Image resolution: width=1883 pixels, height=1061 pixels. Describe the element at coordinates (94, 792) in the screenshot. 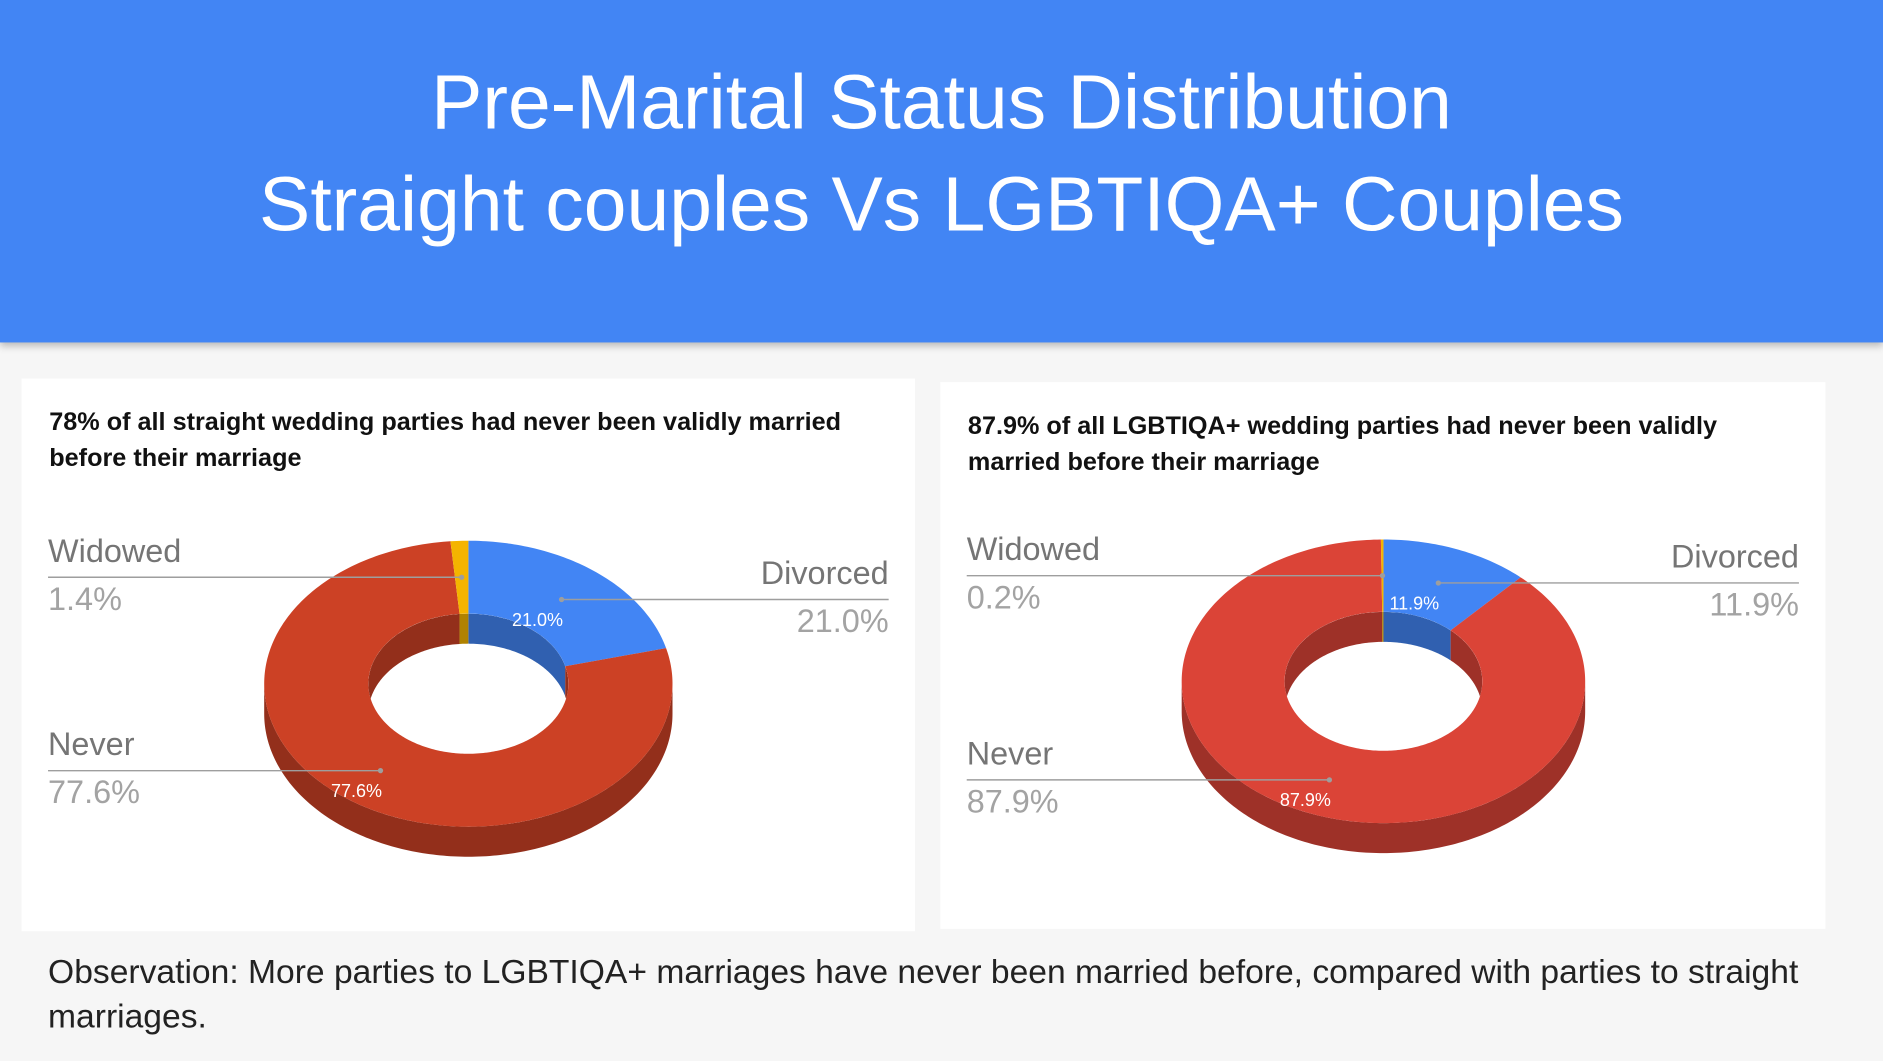

I see `legend-value: 77.6%` at that location.